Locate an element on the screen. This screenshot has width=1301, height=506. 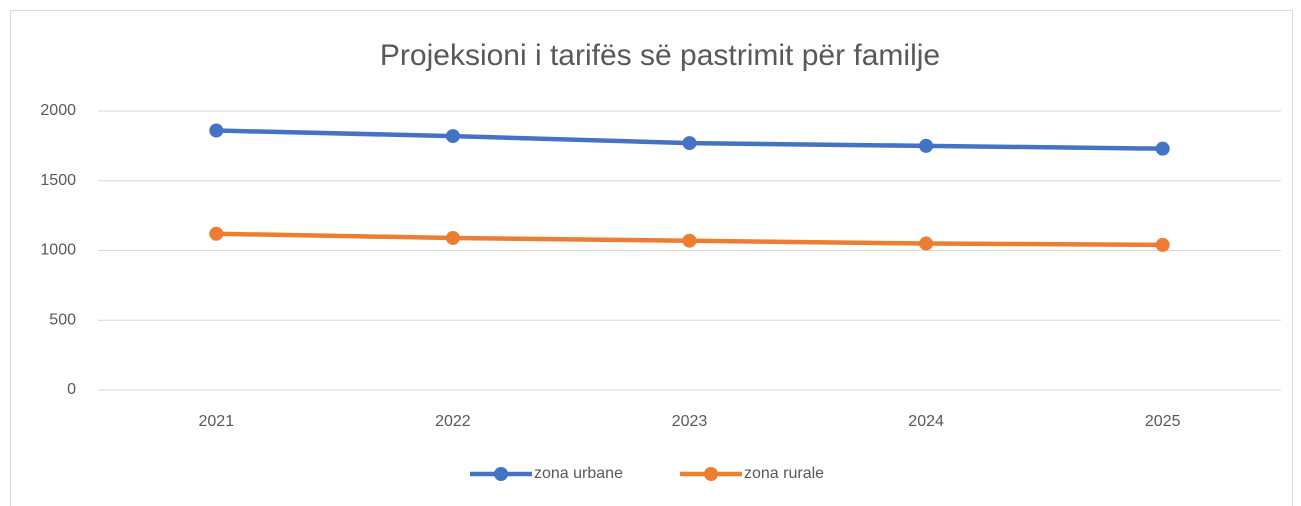
x-tick-label: 2022 is located at coordinates (453, 421).